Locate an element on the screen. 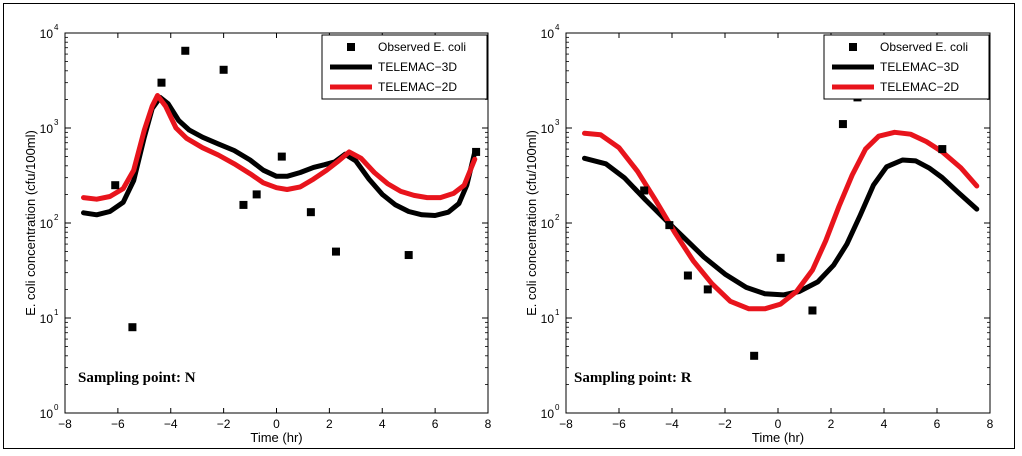 Image resolution: width=1022 pixels, height=456 pixels. sampling-point-annotation: Sampling point: N is located at coordinates (137, 378).